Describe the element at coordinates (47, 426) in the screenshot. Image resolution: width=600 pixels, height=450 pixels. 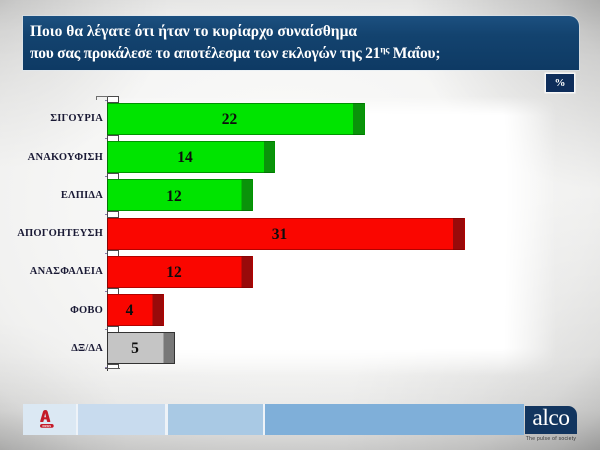
I see `svg-text: NEWS` at that location.